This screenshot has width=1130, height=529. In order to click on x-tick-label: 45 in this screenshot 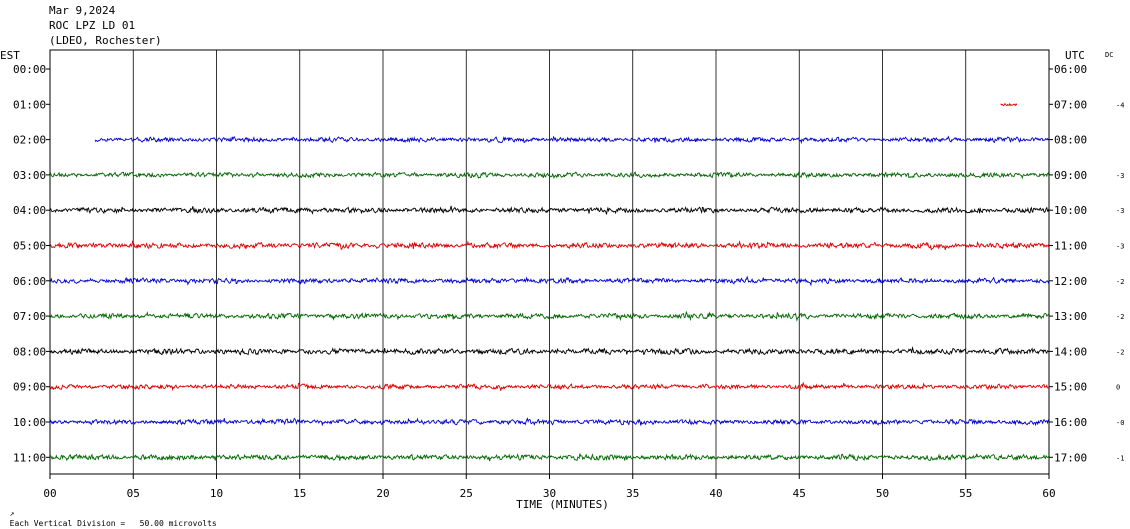, I will do `click(799, 493)`.